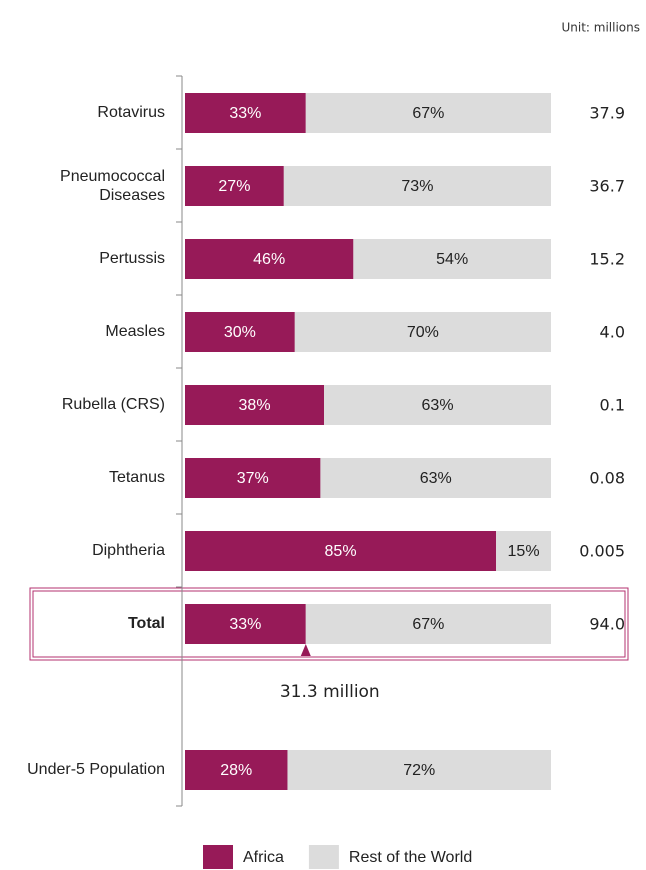 Image resolution: width=646 pixels, height=870 pixels. I want to click on value-label: 70%, so click(423, 332).